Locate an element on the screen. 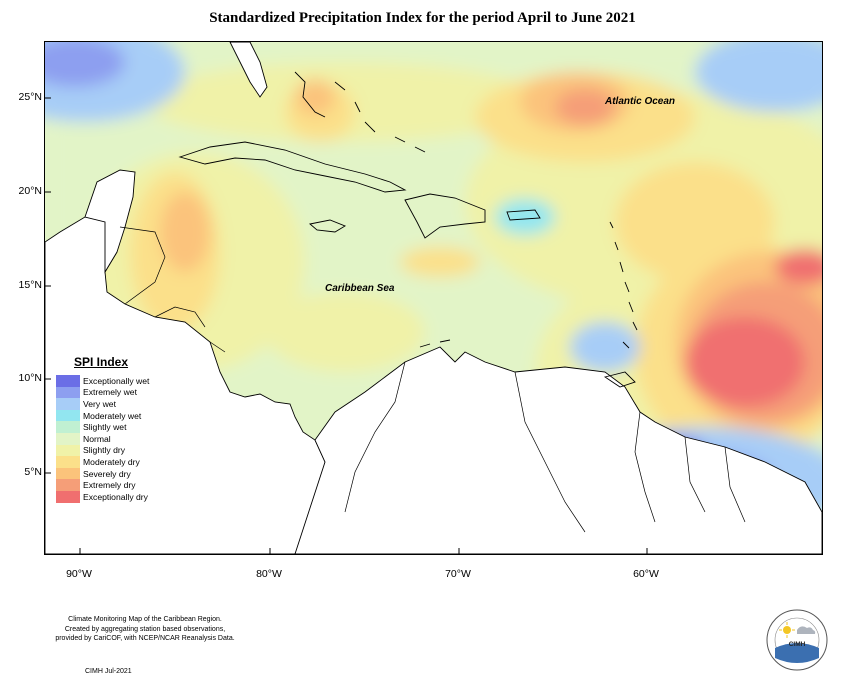 The height and width of the screenshot is (684, 845). legend-item: Extremely wet is located at coordinates (102, 392).